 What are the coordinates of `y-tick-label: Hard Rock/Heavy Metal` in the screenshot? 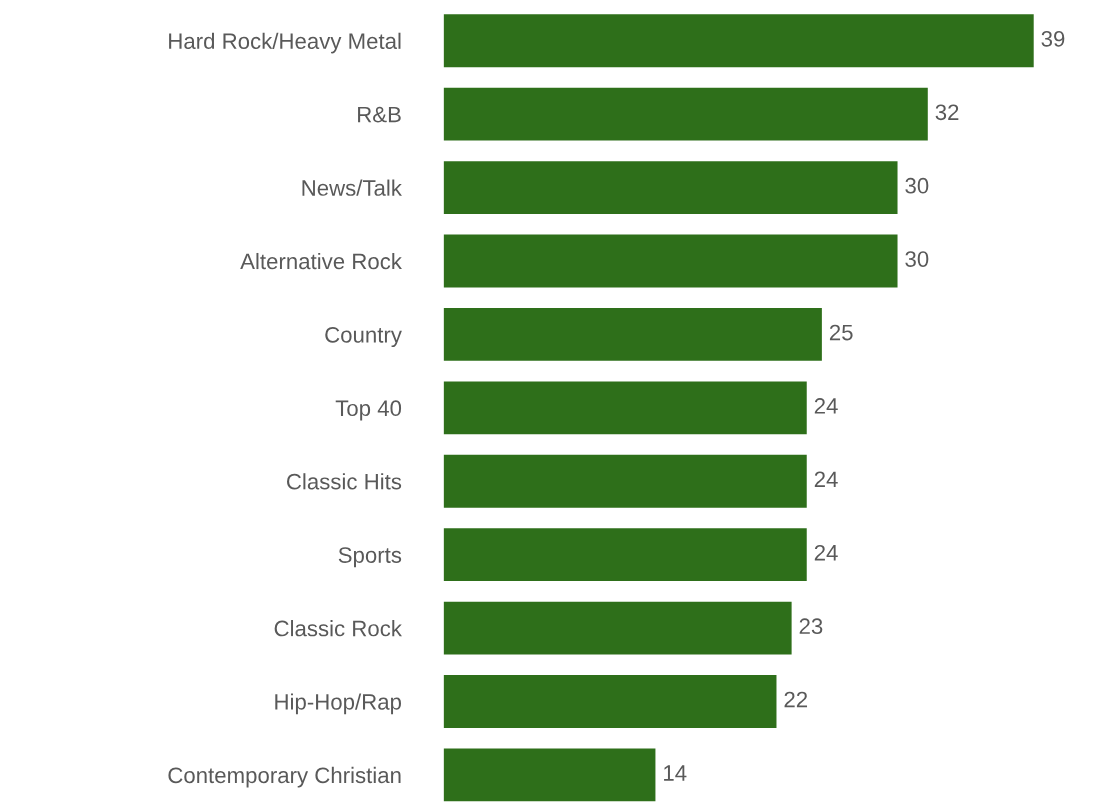 It's located at (285, 43).